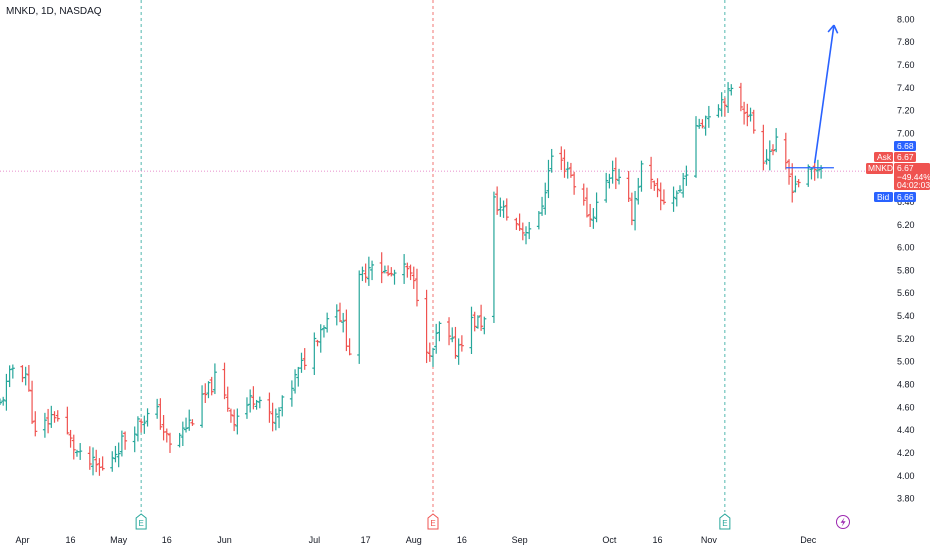 This screenshot has height=550, width=932. I want to click on lightning-button, so click(843, 522).